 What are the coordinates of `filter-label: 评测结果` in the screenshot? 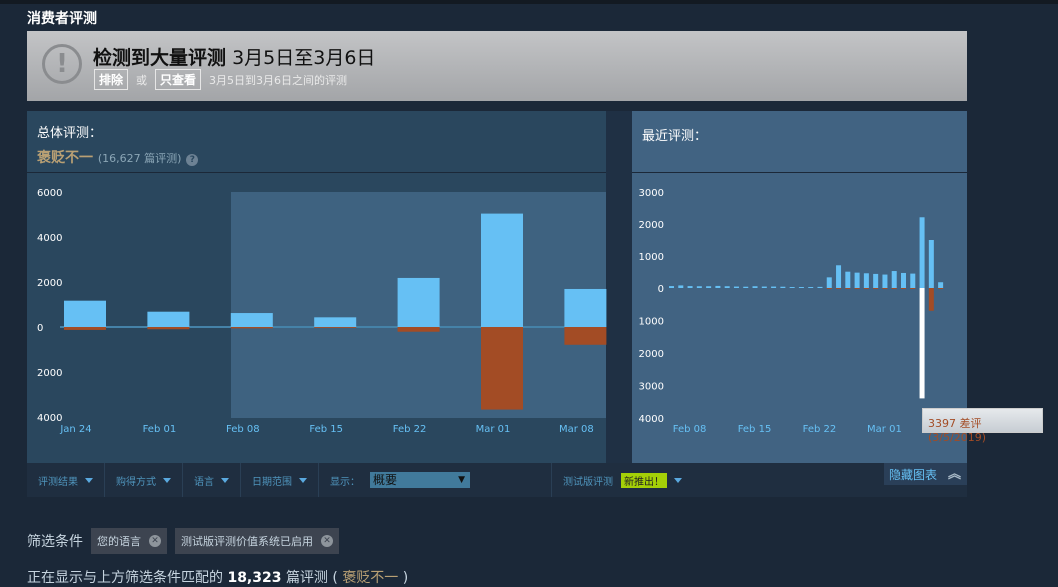 It's located at (58, 482).